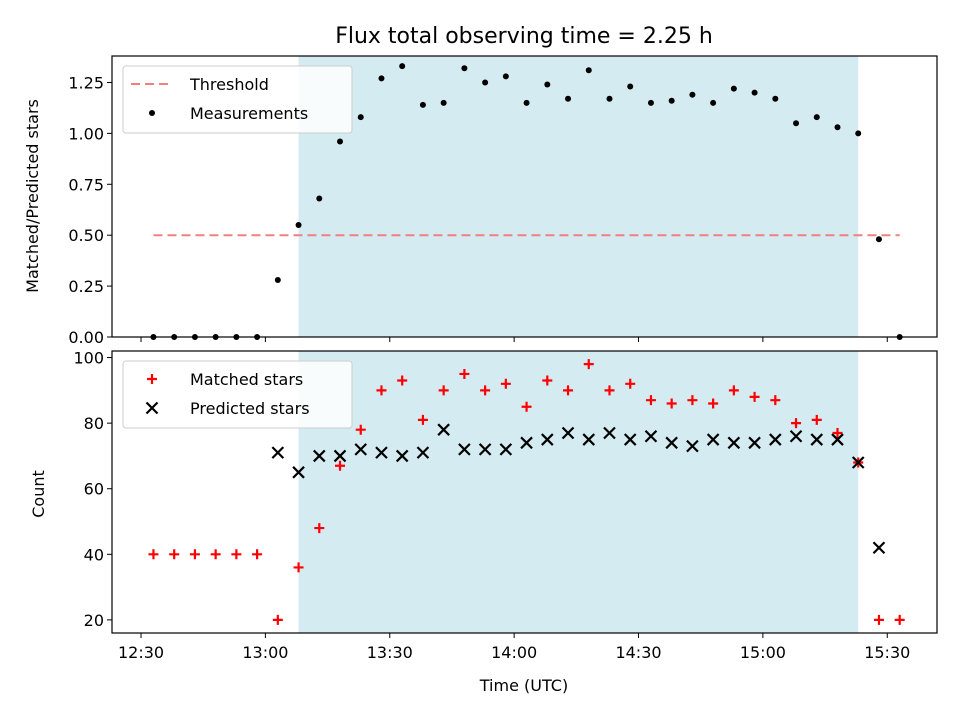 Image resolution: width=960 pixels, height=724 pixels. I want to click on x-axis-label: Time (UTC), so click(523, 685).